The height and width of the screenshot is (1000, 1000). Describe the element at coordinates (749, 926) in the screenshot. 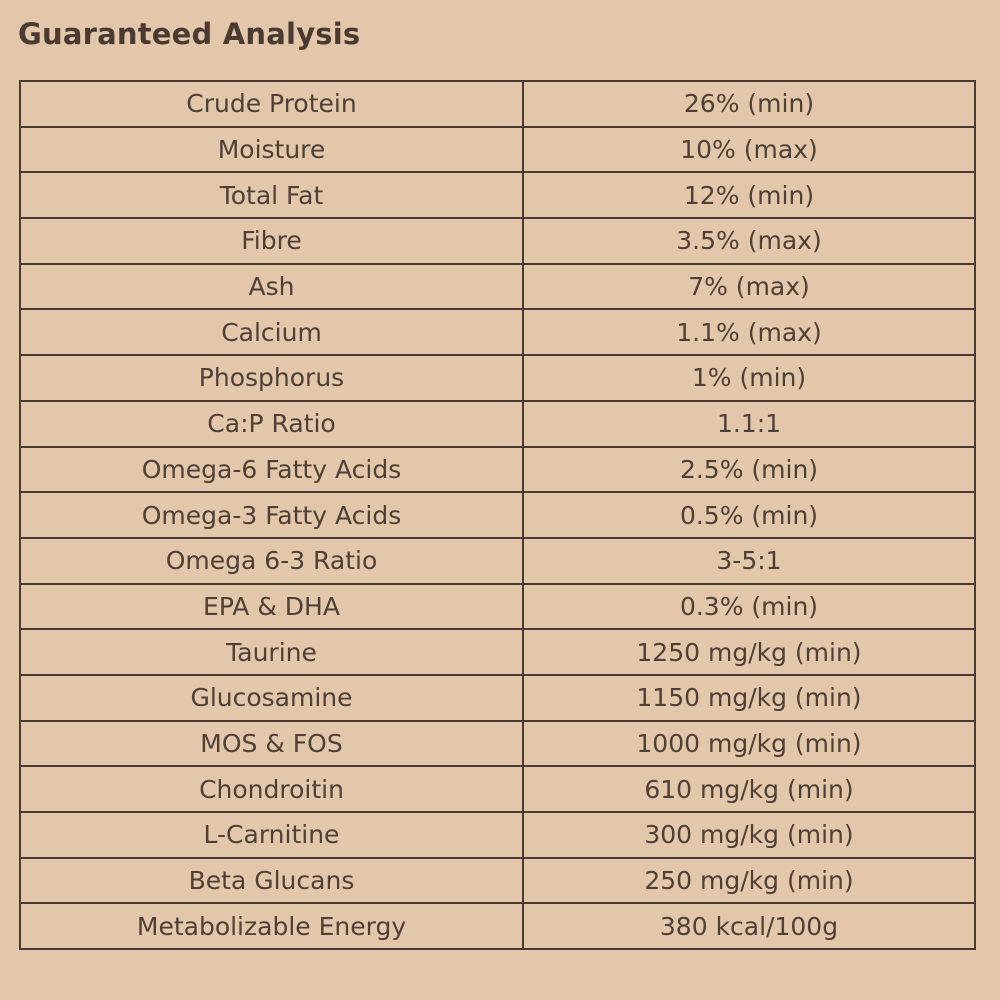

I see `nutrient-value: 380 kcal/100g` at that location.